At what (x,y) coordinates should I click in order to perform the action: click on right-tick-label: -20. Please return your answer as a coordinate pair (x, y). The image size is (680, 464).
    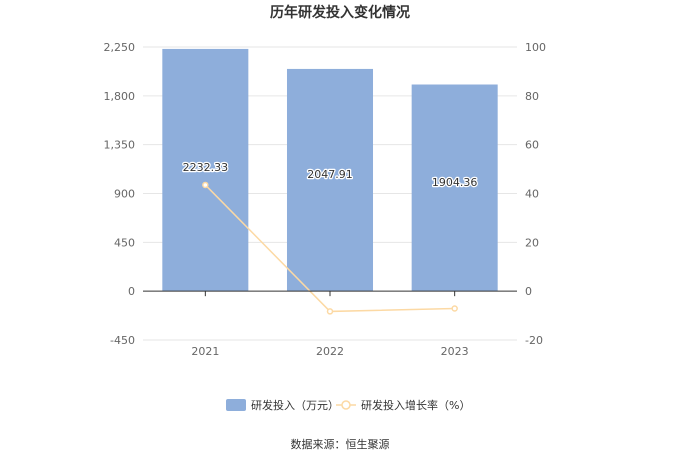
    Looking at the image, I should click on (534, 340).